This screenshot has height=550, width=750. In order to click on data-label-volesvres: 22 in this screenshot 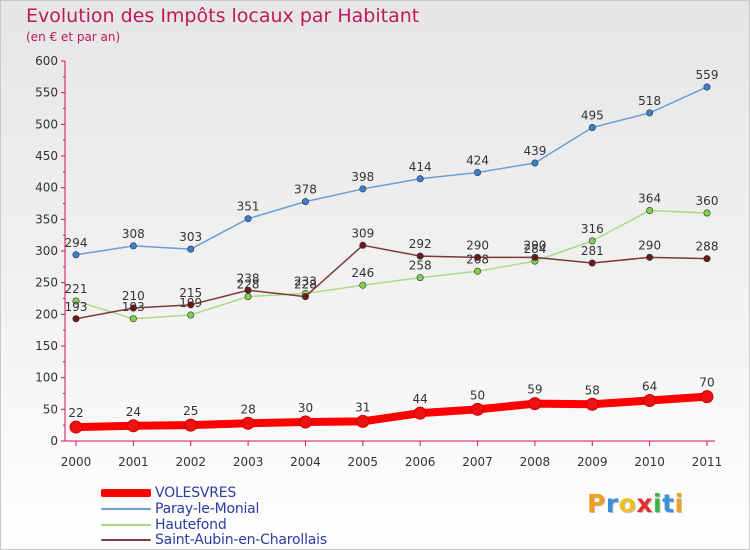, I will do `click(75, 413)`.